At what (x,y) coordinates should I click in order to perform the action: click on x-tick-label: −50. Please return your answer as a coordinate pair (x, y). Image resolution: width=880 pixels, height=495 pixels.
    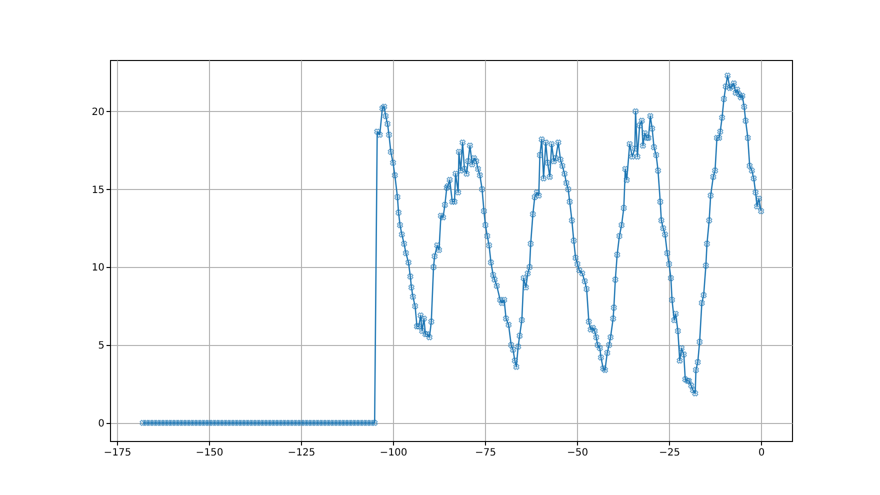
    Looking at the image, I should click on (577, 453).